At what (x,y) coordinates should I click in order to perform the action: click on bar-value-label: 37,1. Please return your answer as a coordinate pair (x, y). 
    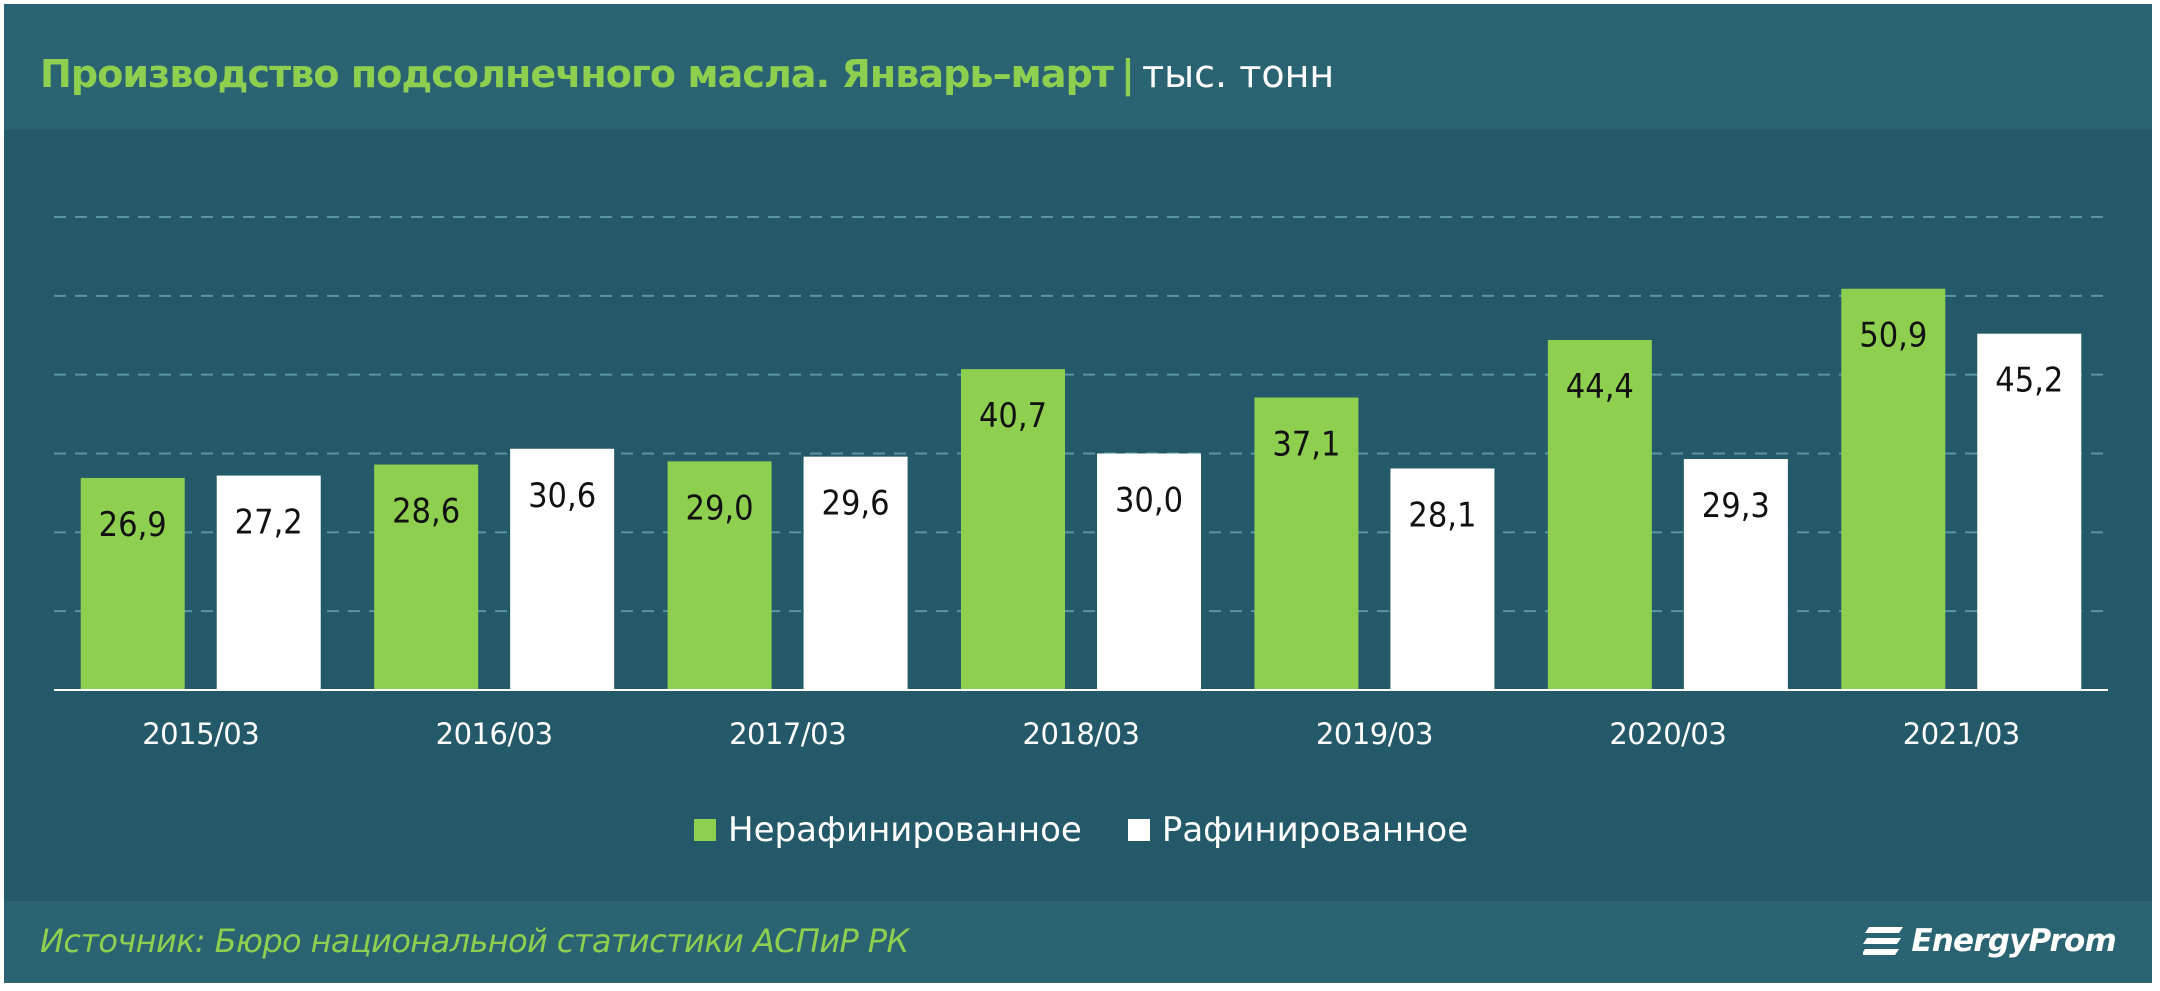
    Looking at the image, I should click on (1306, 445).